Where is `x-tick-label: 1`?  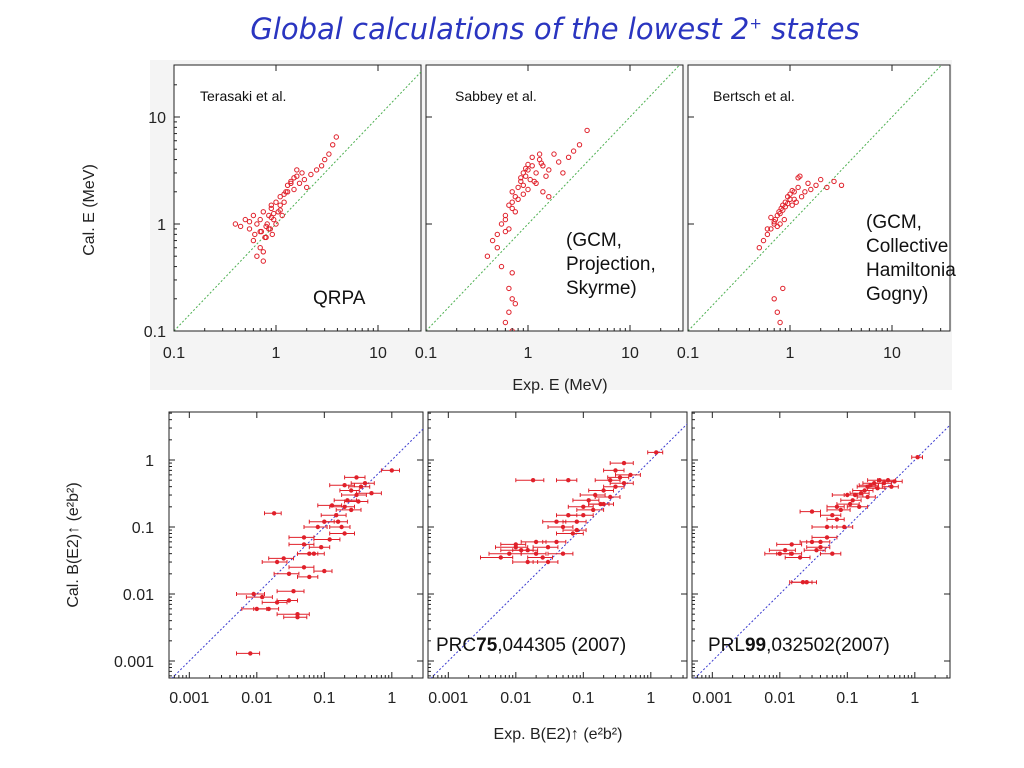 x-tick-label: 1 is located at coordinates (276, 353).